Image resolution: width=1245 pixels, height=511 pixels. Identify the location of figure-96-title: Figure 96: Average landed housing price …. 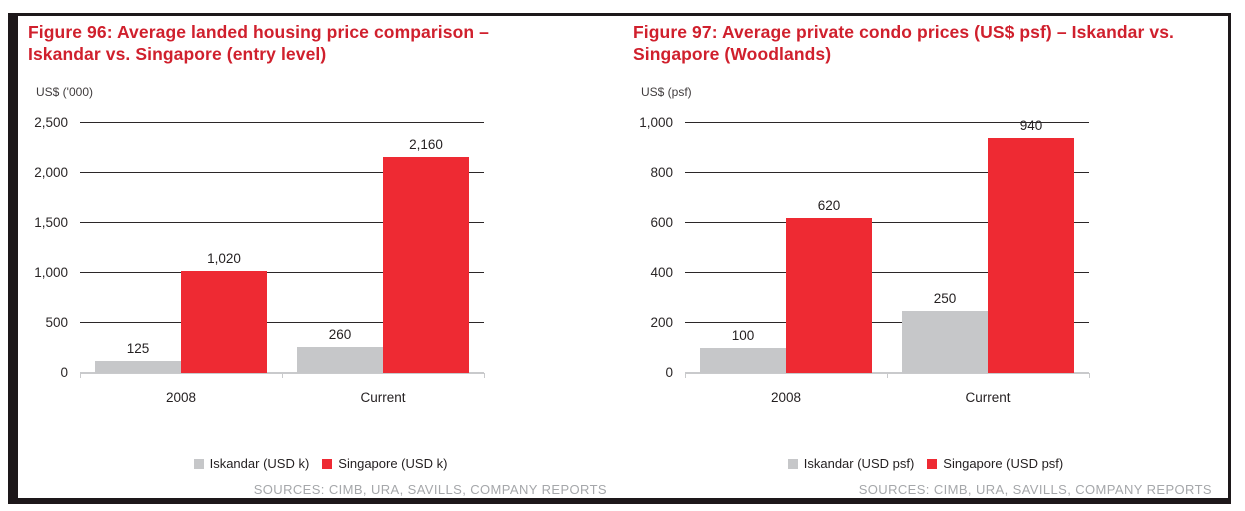
(317, 43).